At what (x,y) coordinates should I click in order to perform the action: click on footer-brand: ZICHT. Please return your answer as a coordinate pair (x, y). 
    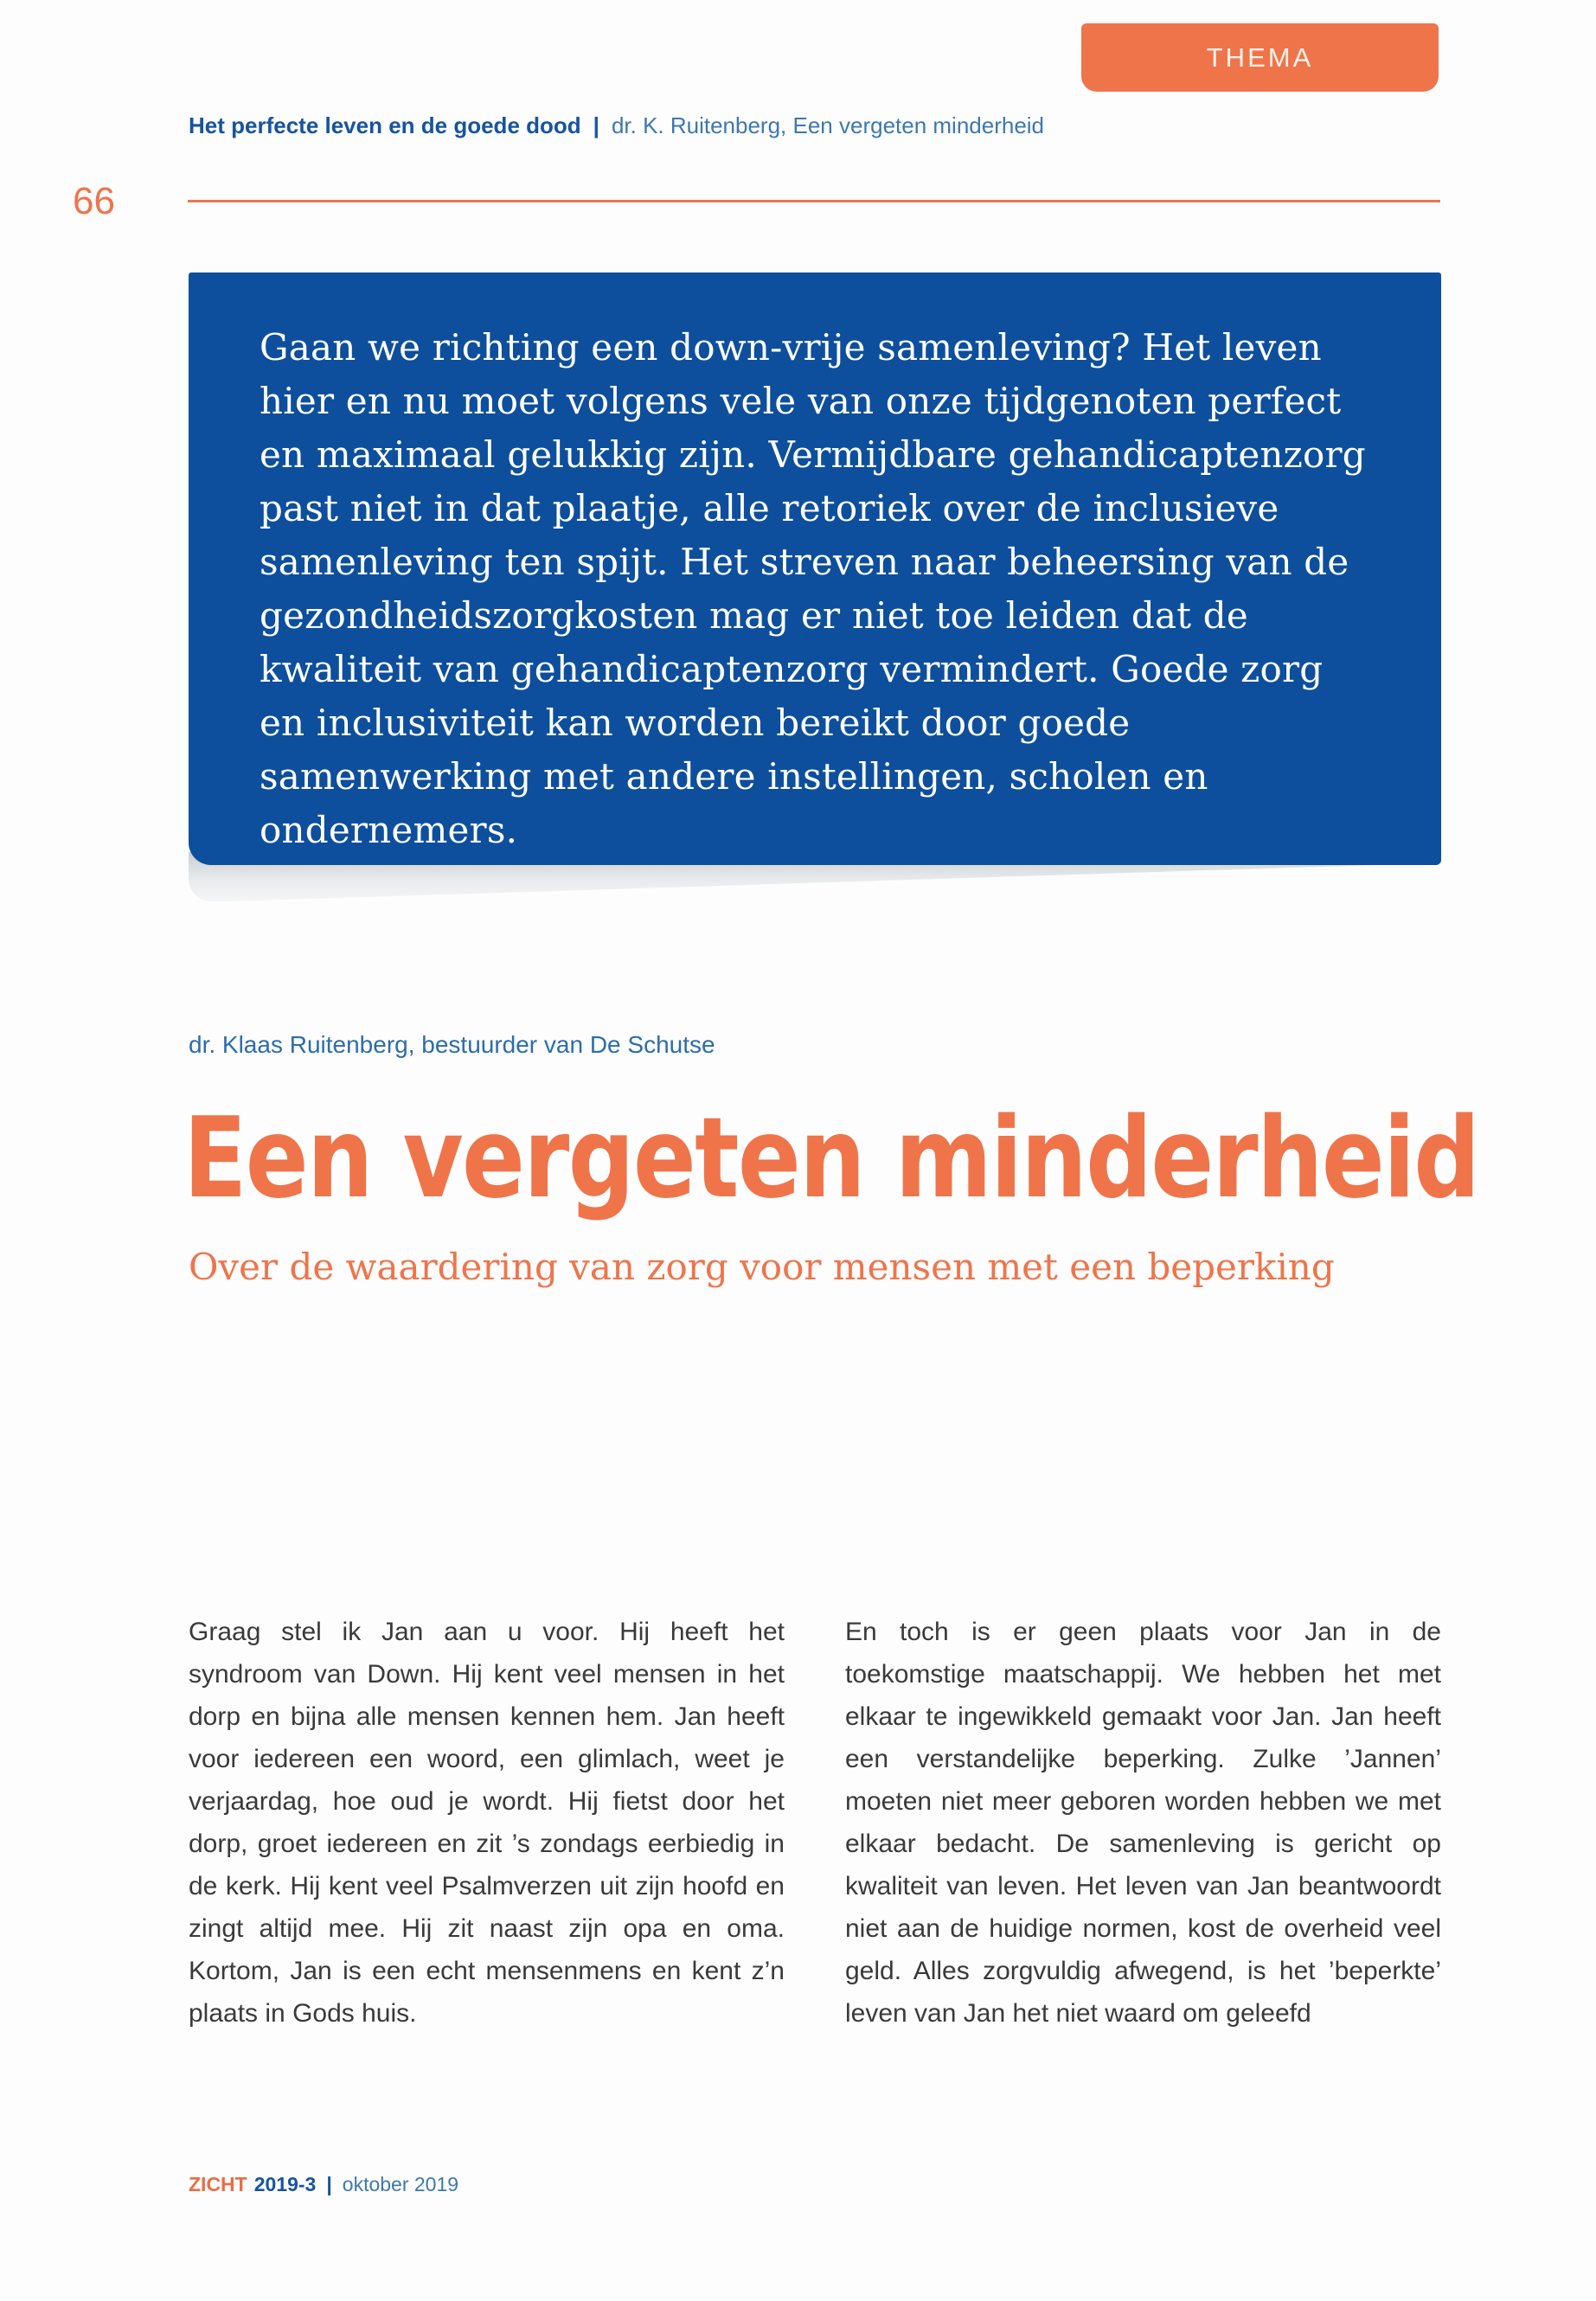
    Looking at the image, I should click on (218, 2184).